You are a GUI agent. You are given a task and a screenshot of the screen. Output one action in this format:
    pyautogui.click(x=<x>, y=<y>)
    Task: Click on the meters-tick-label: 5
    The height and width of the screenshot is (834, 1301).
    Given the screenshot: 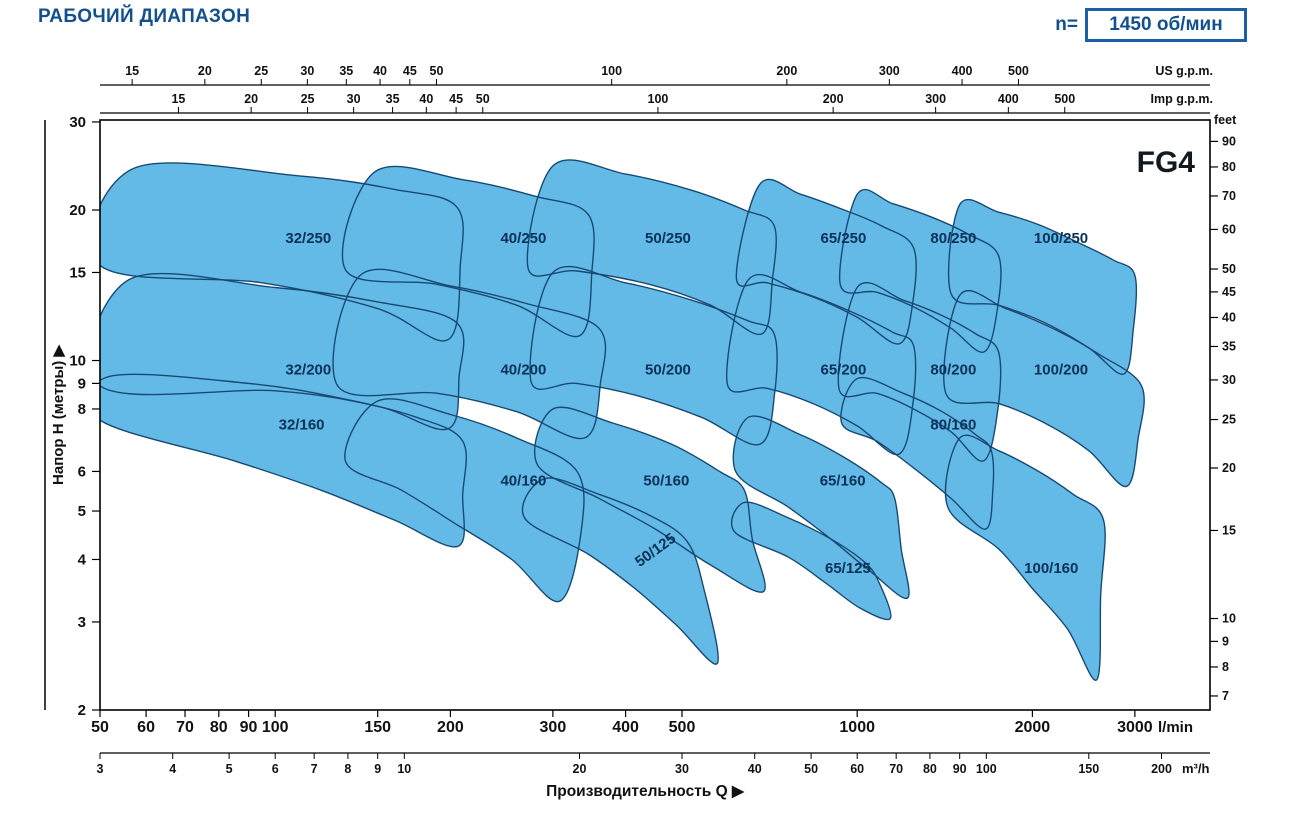 What is the action you would take?
    pyautogui.click(x=82, y=511)
    